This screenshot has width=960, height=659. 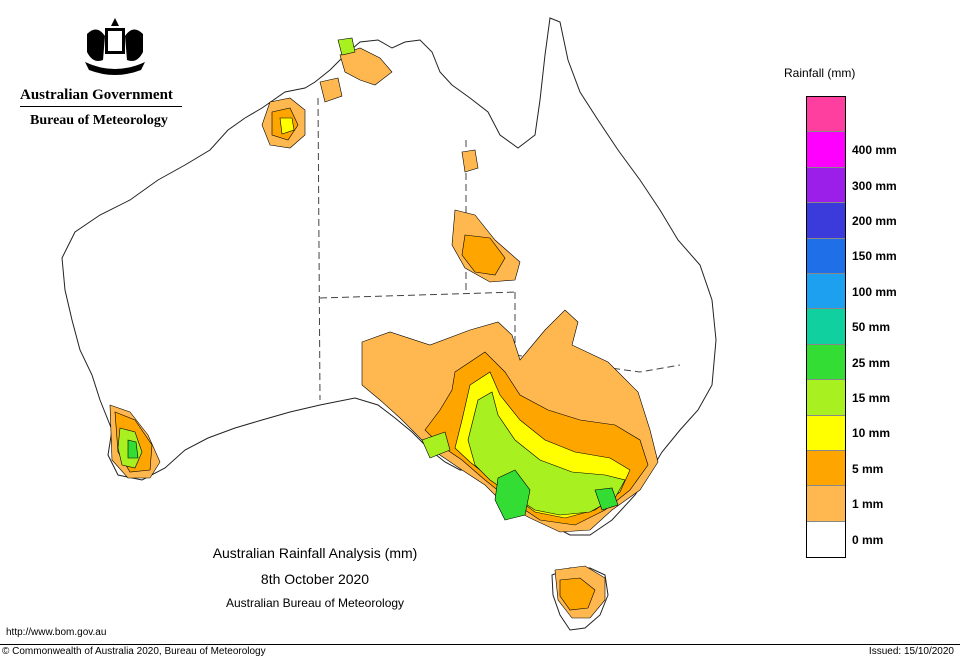 I want to click on legend-label: 200 mm, so click(x=874, y=220).